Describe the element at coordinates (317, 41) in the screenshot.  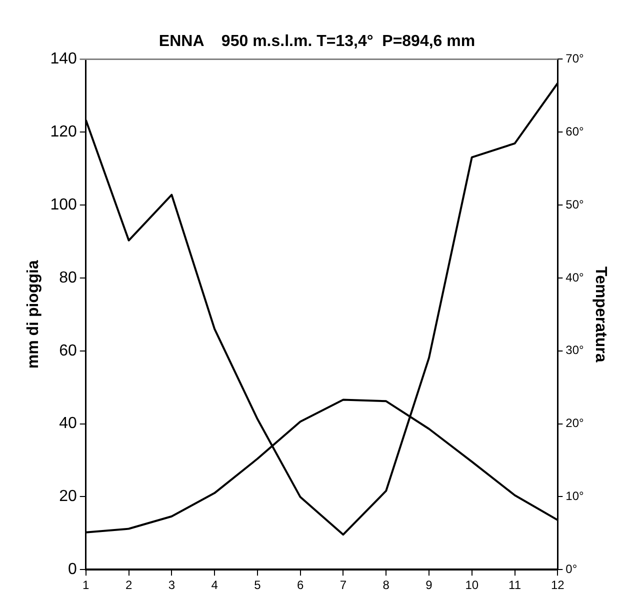
I see `chart-title: ENNA 950 m.s.l.m. T=13,4° P=894,6 mm` at that location.